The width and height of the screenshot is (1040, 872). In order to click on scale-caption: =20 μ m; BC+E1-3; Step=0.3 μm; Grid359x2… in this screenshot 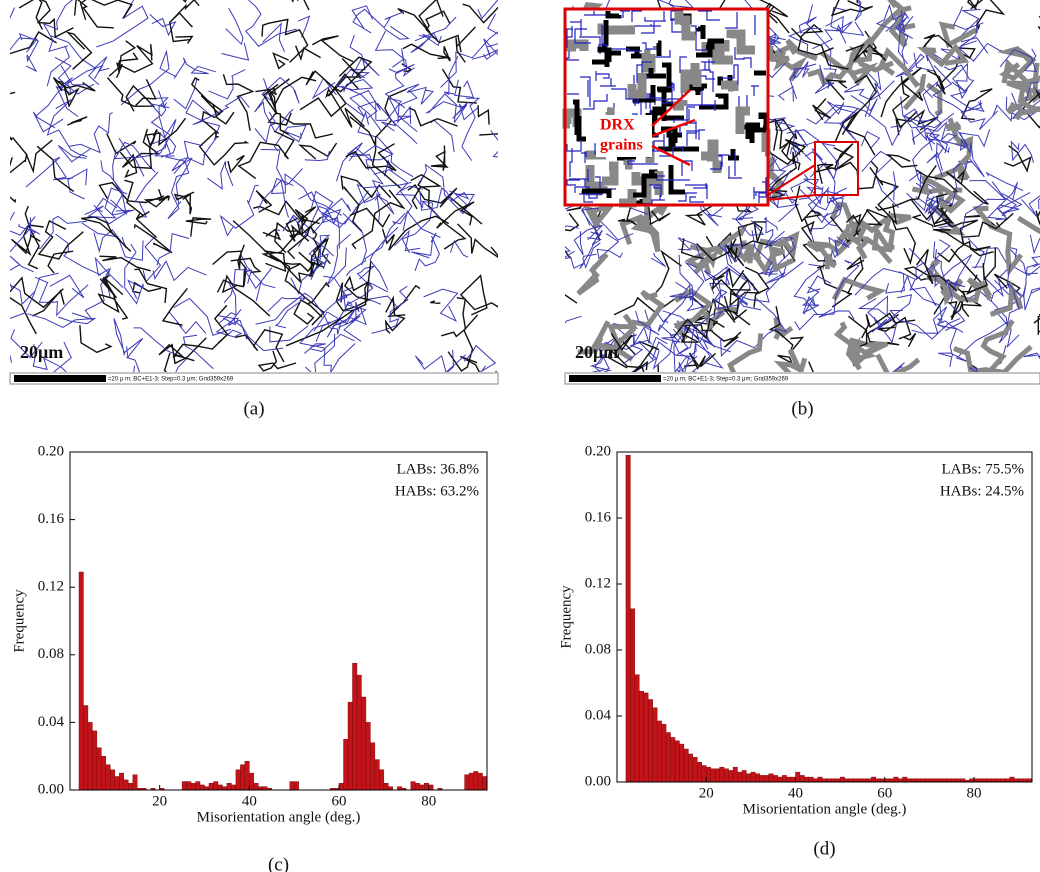, I will do `click(171, 380)`.